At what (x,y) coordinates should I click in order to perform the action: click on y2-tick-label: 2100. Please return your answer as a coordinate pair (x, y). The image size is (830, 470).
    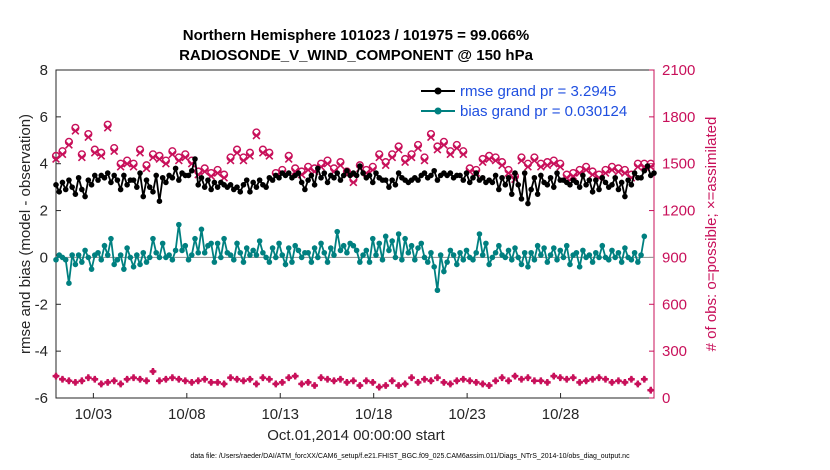
    Looking at the image, I should click on (678, 70).